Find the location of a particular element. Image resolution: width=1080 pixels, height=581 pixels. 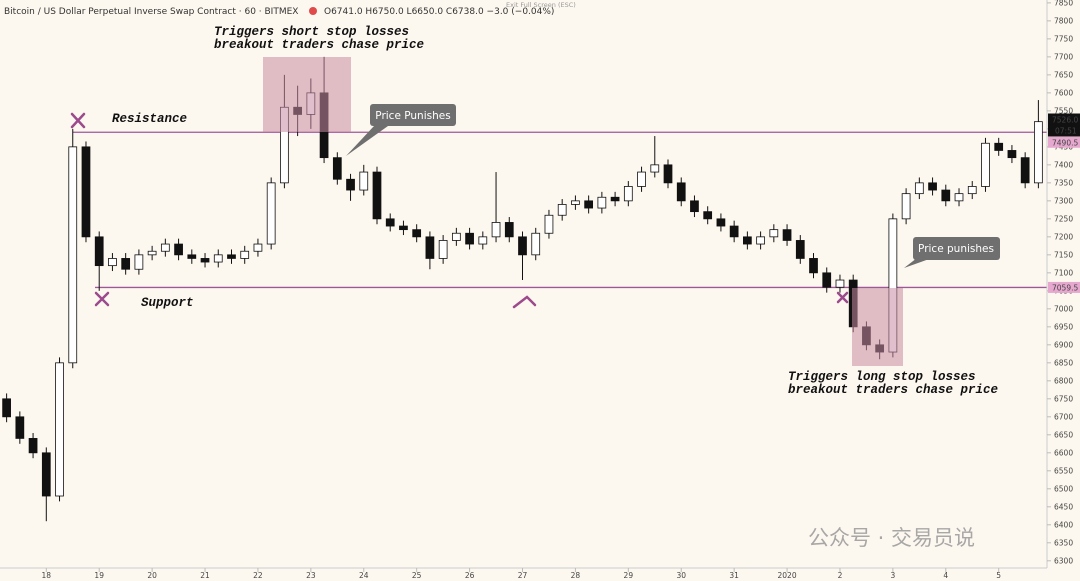

x-tick-label: 2 is located at coordinates (840, 575).